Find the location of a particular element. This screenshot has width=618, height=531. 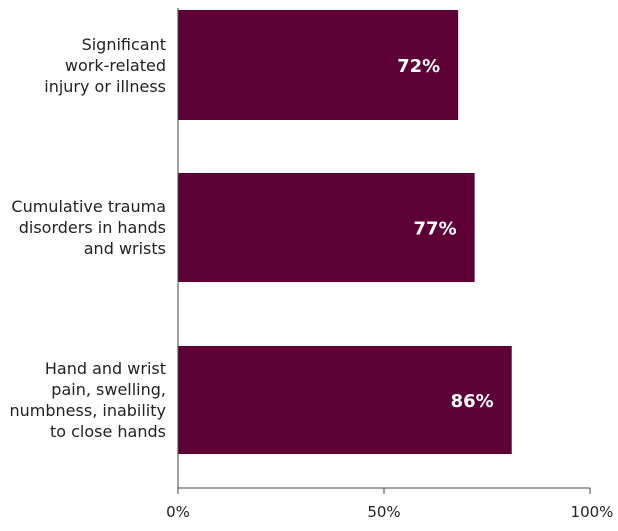

data-label-3: 86% is located at coordinates (472, 401).